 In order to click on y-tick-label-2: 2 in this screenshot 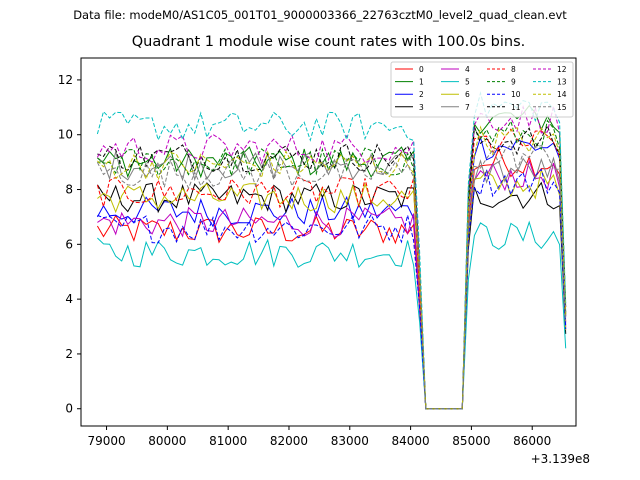, I will do `click(69, 354)`.